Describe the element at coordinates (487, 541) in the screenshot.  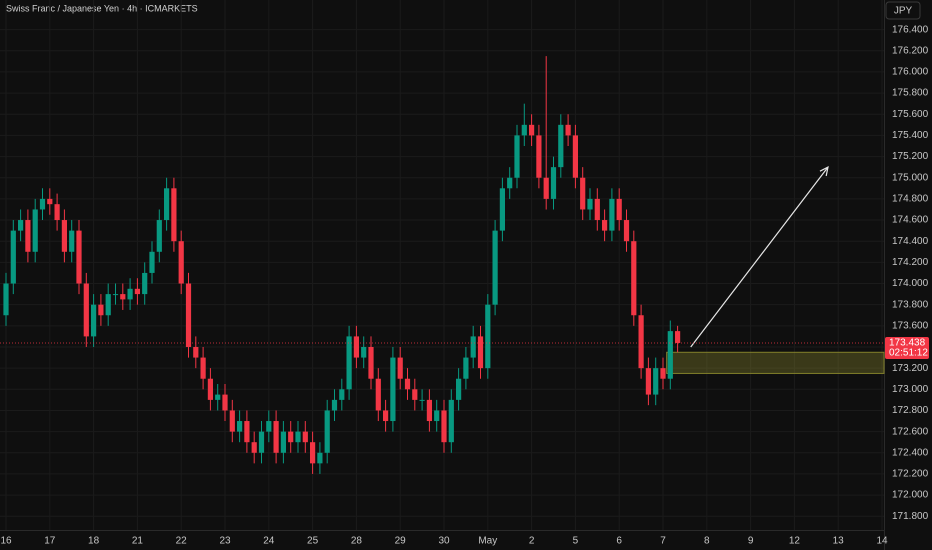
I see `x-tick-label: May` at that location.